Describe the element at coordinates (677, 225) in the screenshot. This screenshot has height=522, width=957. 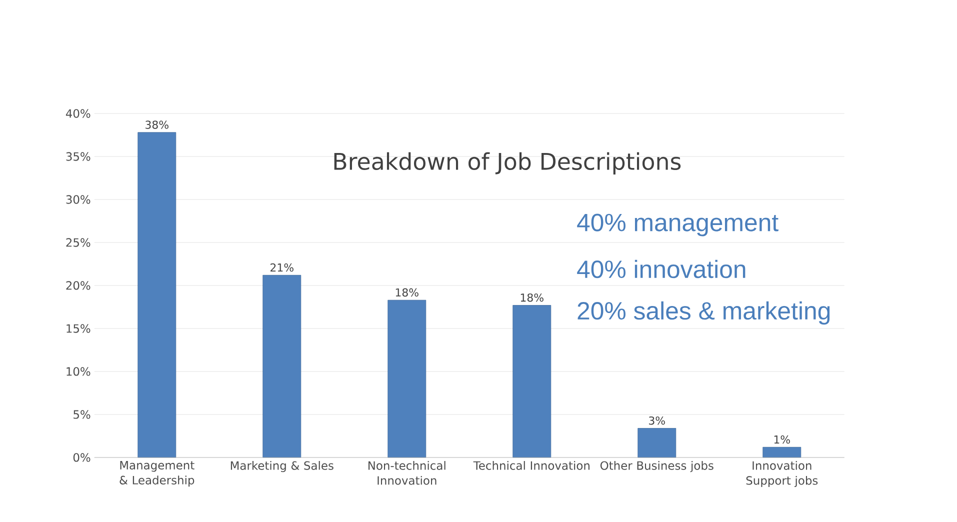
I see `annotation: 40% management` at that location.